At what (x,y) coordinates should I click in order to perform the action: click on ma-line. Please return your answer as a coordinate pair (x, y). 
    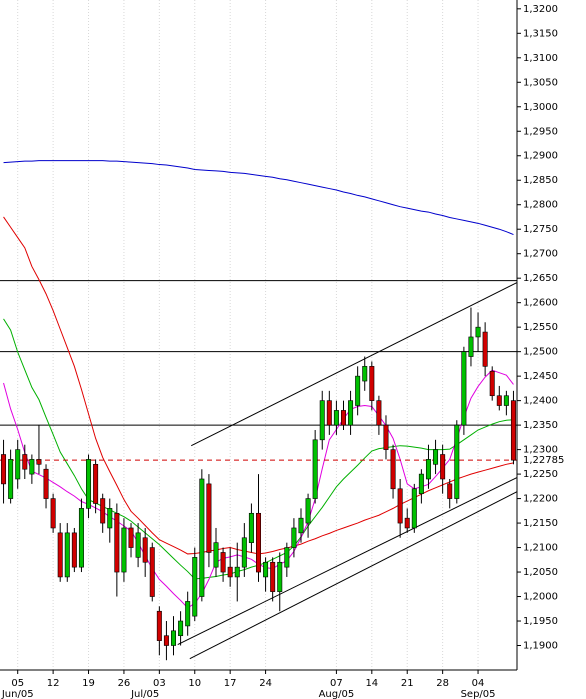
    Looking at the image, I should click on (258, 198).